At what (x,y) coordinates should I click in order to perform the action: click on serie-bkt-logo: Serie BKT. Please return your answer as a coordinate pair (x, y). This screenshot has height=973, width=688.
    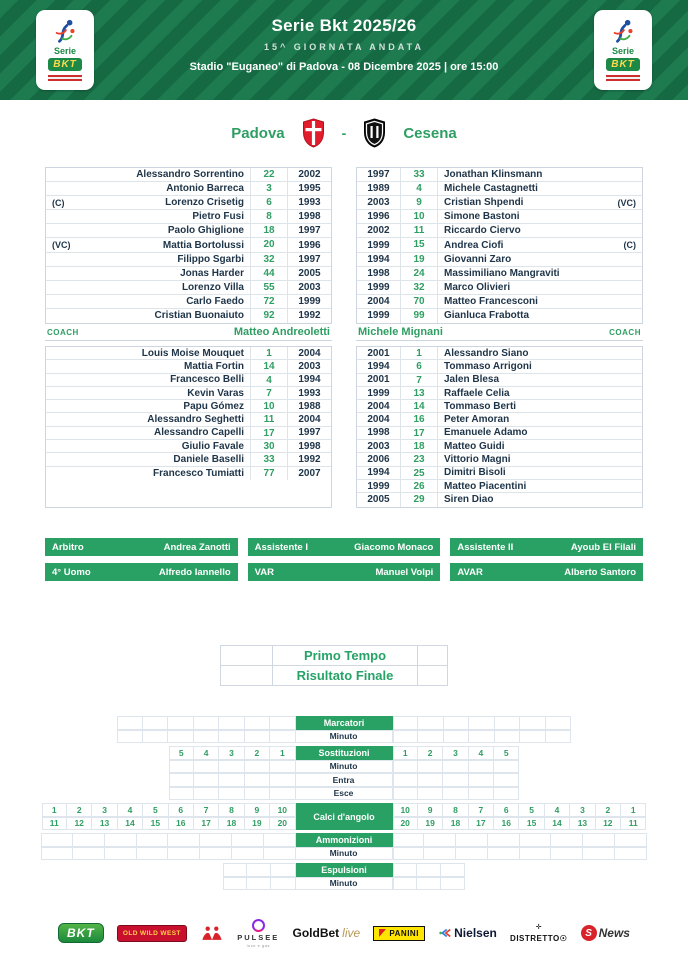
    Looking at the image, I should click on (623, 50).